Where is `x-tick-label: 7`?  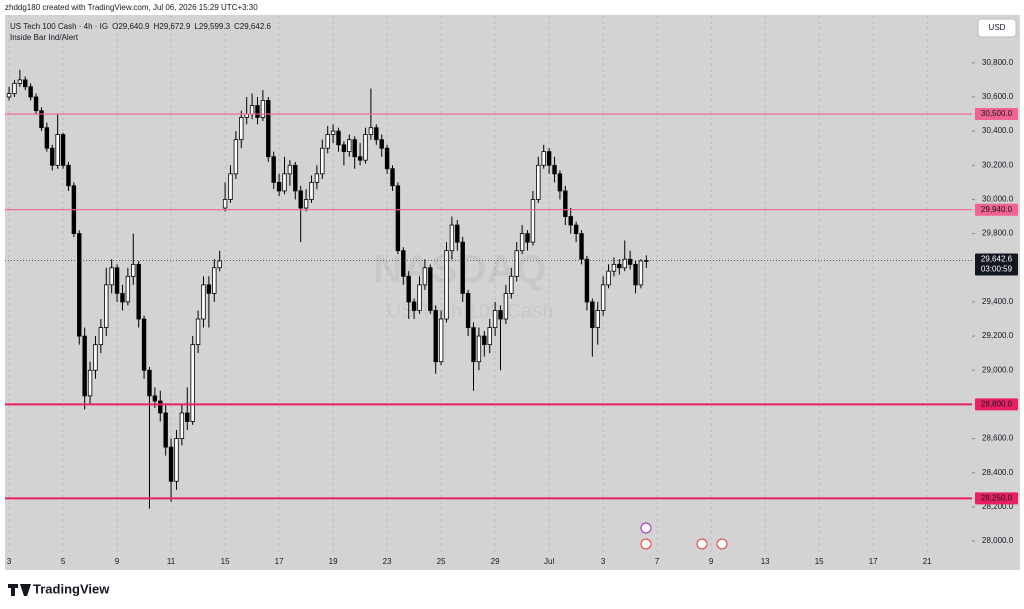 x-tick-label: 7 is located at coordinates (657, 561).